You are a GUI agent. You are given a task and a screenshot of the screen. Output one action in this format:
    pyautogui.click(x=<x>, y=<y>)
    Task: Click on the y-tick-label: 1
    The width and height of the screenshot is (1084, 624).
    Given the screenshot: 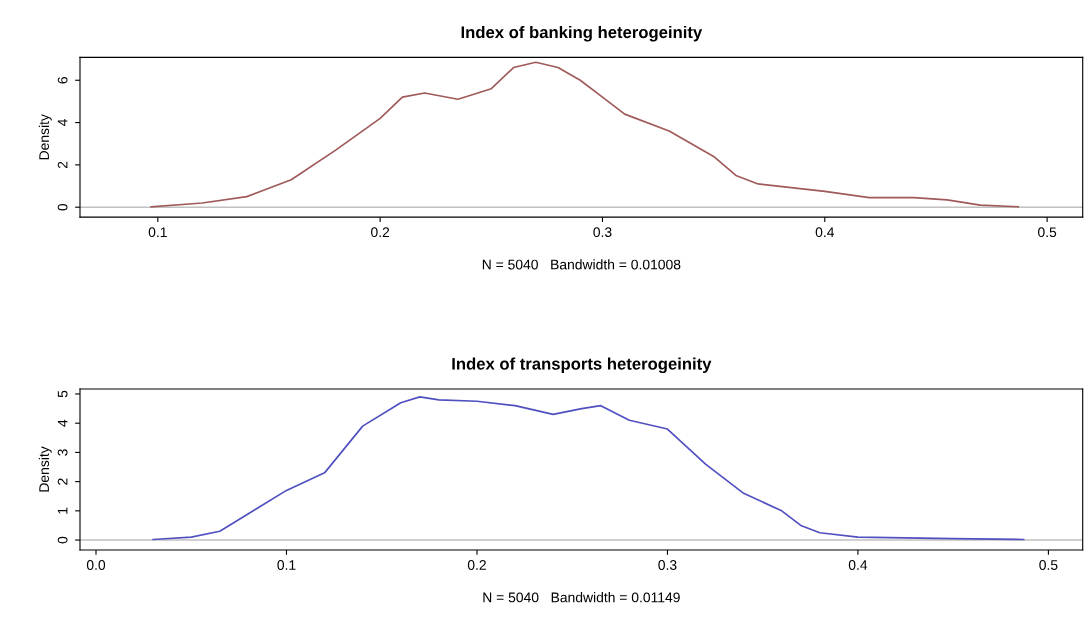 What is the action you would take?
    pyautogui.click(x=62, y=510)
    